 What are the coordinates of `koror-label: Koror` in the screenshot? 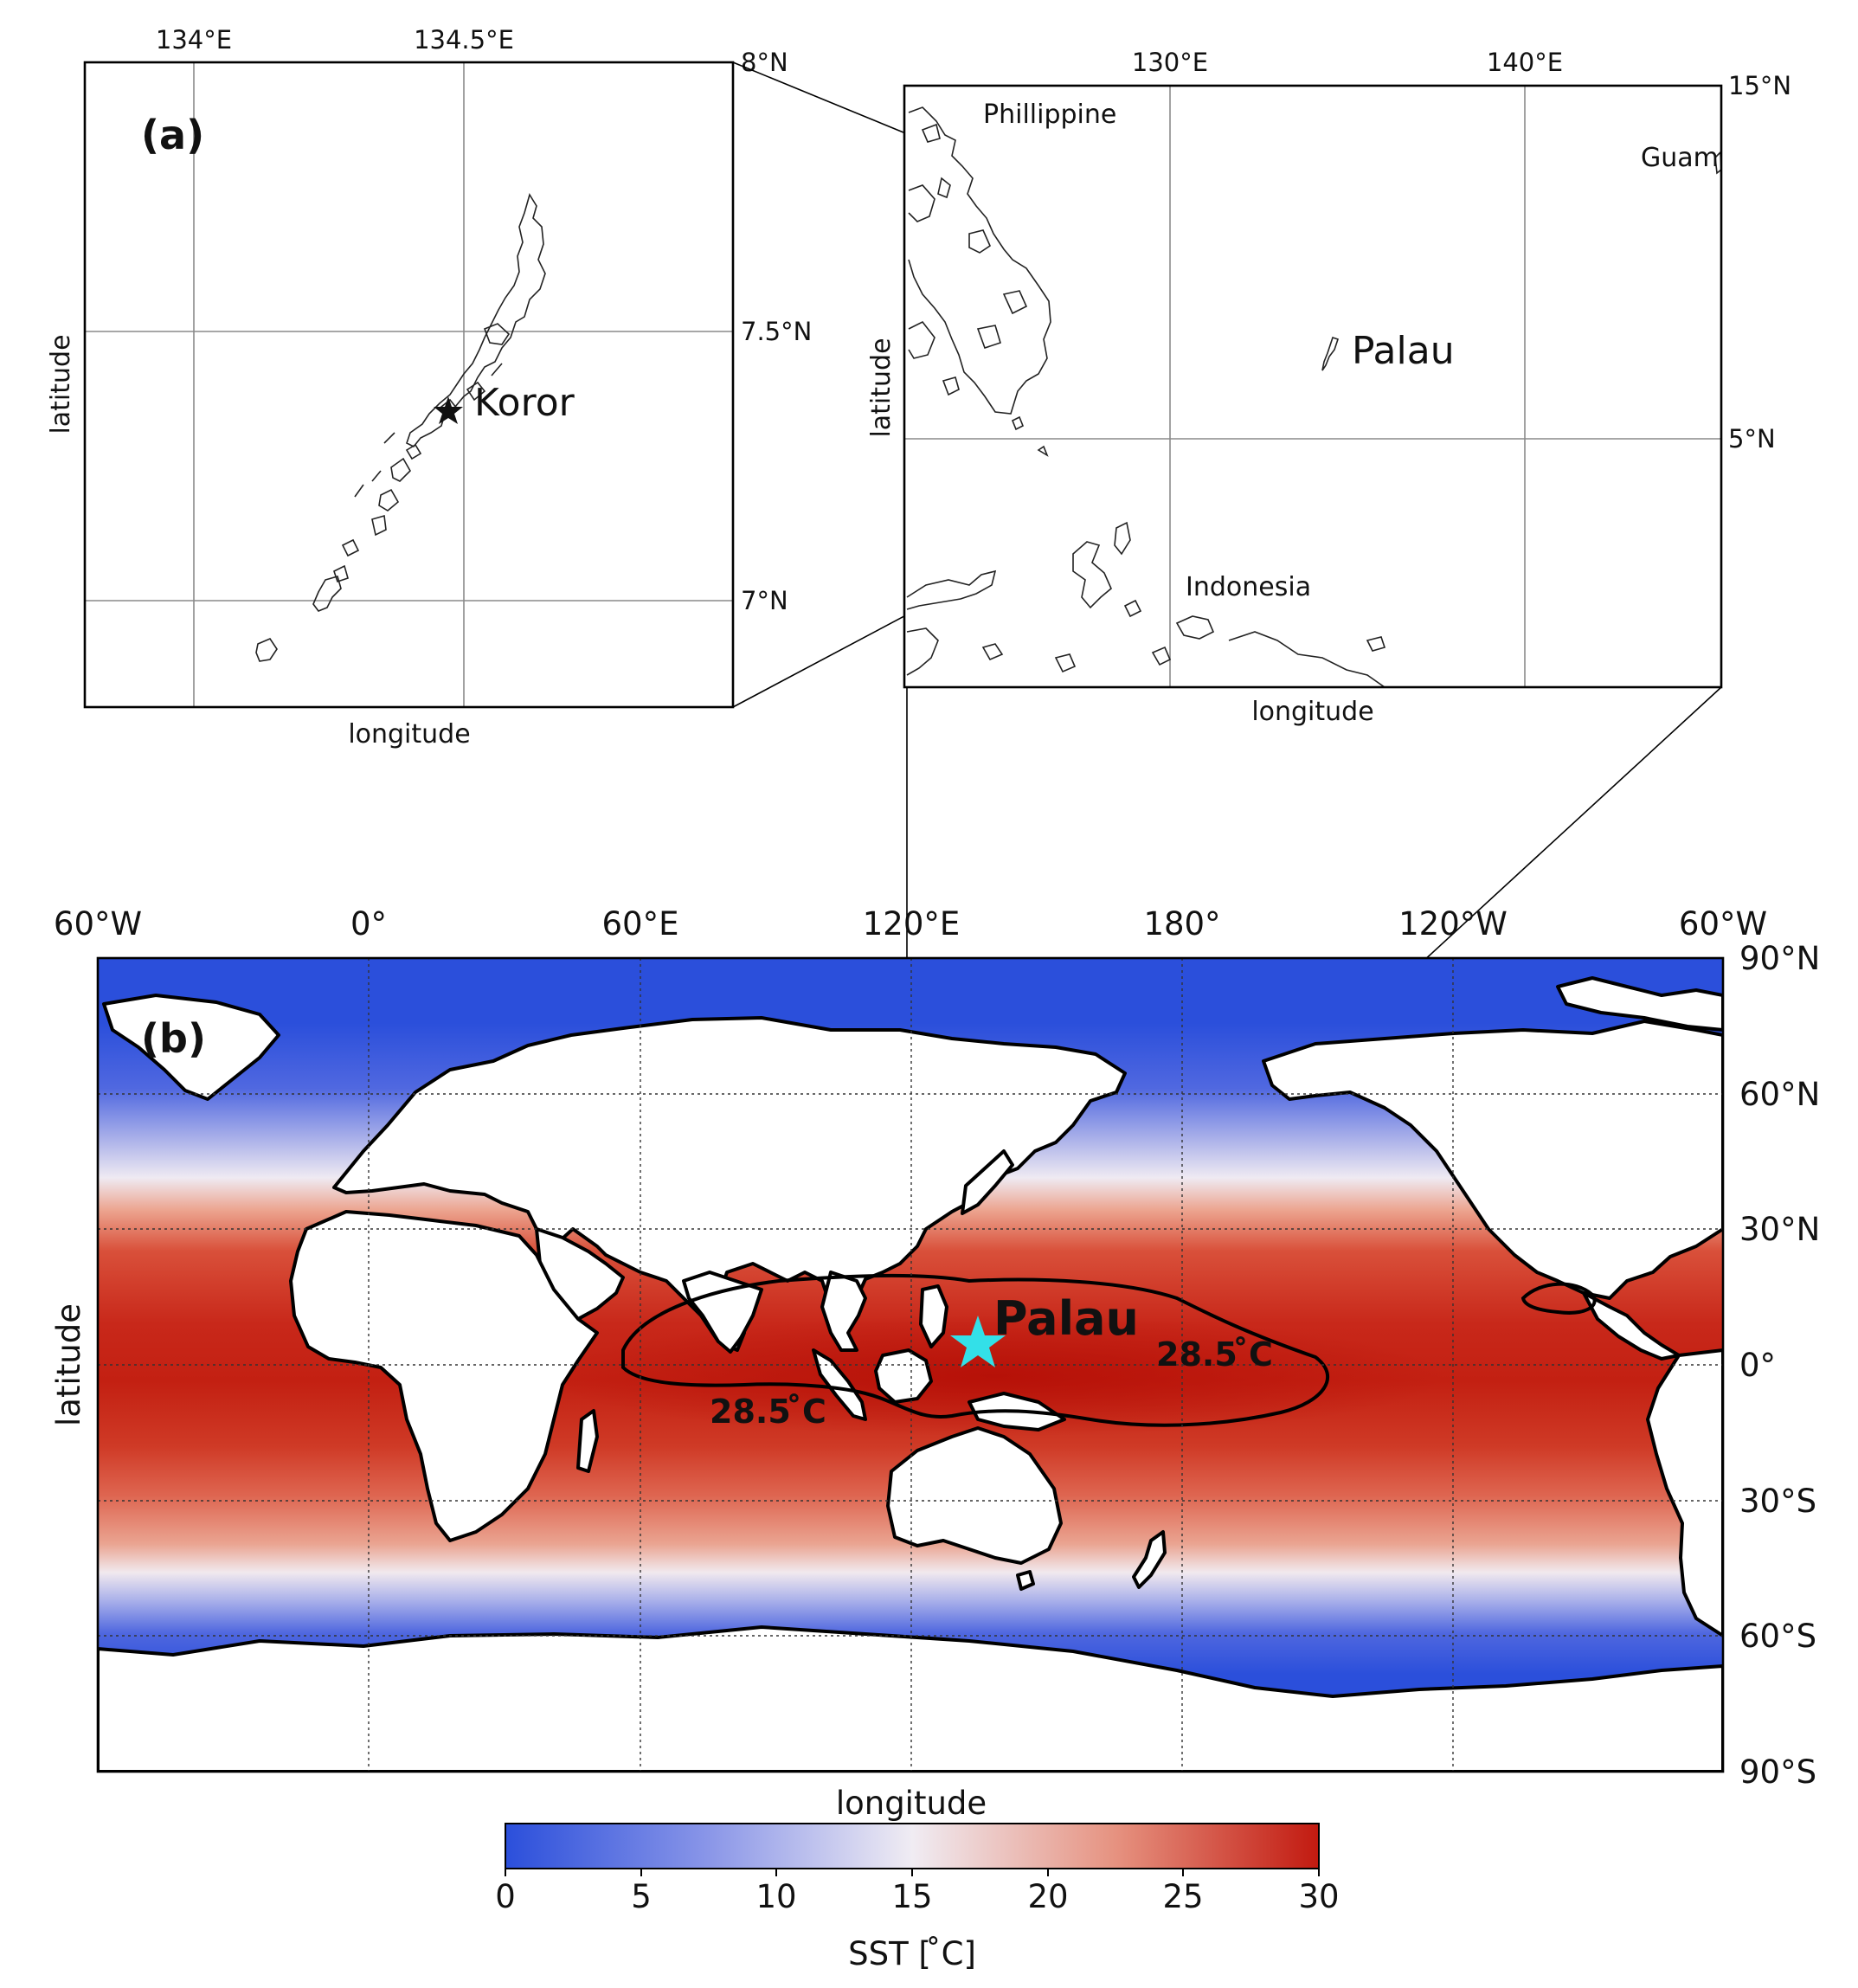 It's located at (524, 403).